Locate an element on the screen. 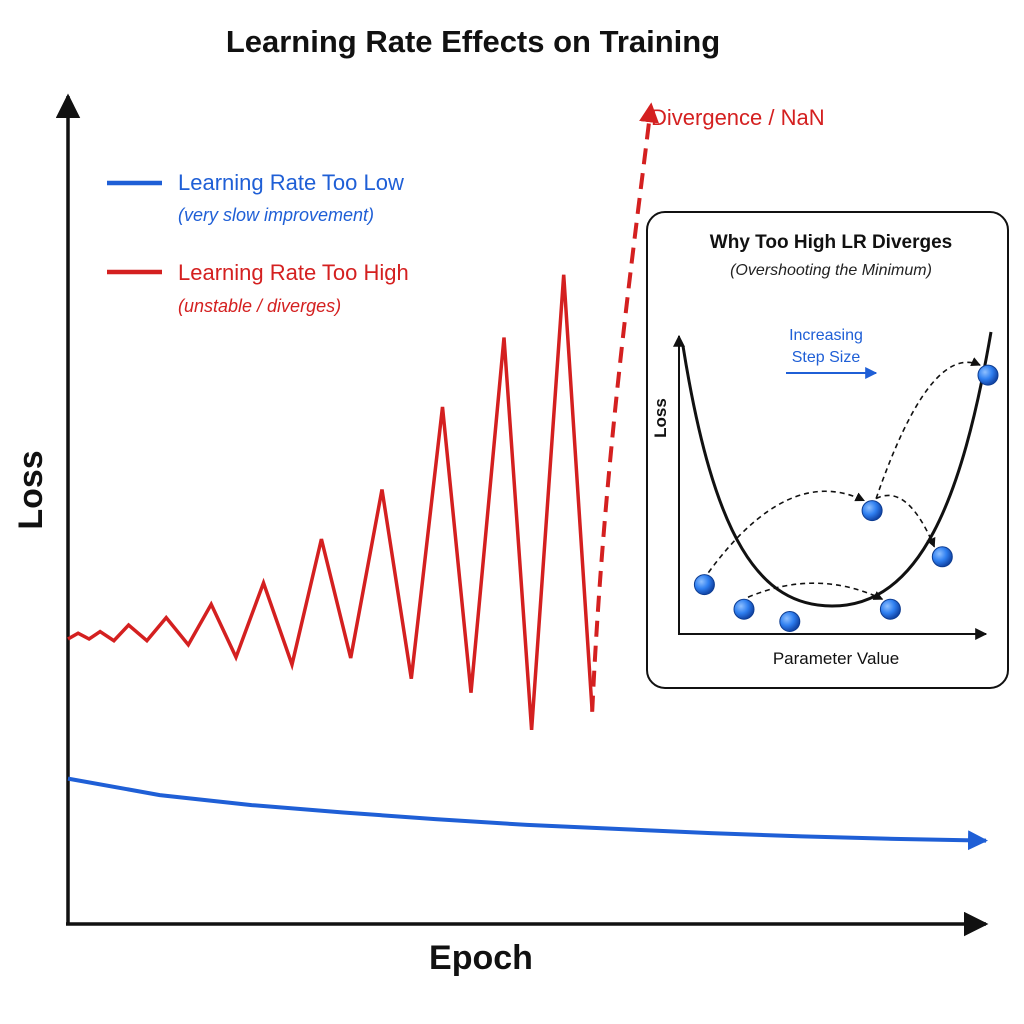  inset-subtitle: (Overshooting the Minimum) is located at coordinates (831, 270).